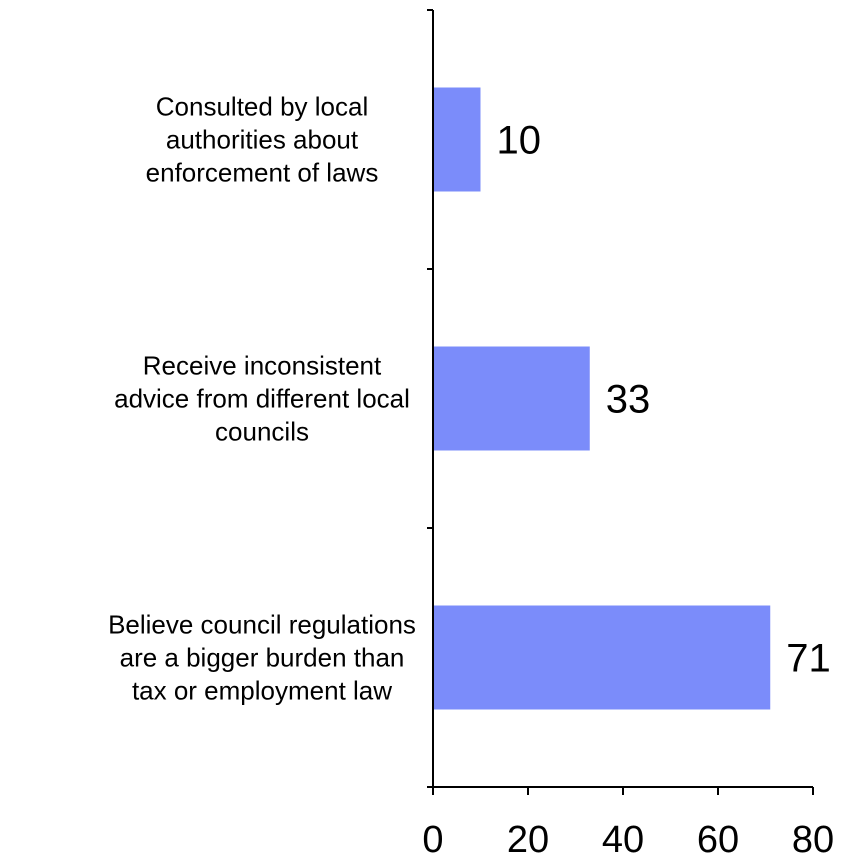 The height and width of the screenshot is (864, 847). Describe the element at coordinates (519, 141) in the screenshot. I see `data-label: 10` at that location.